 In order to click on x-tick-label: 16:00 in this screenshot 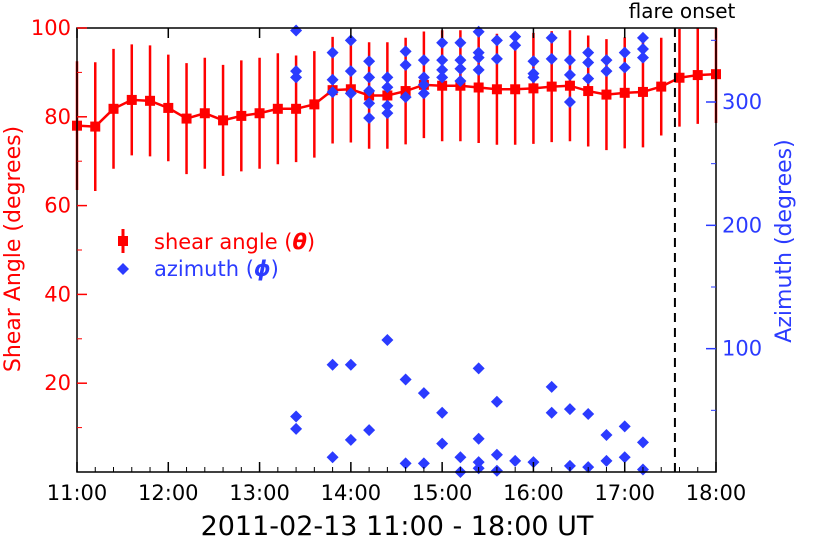, I will do `click(533, 493)`.